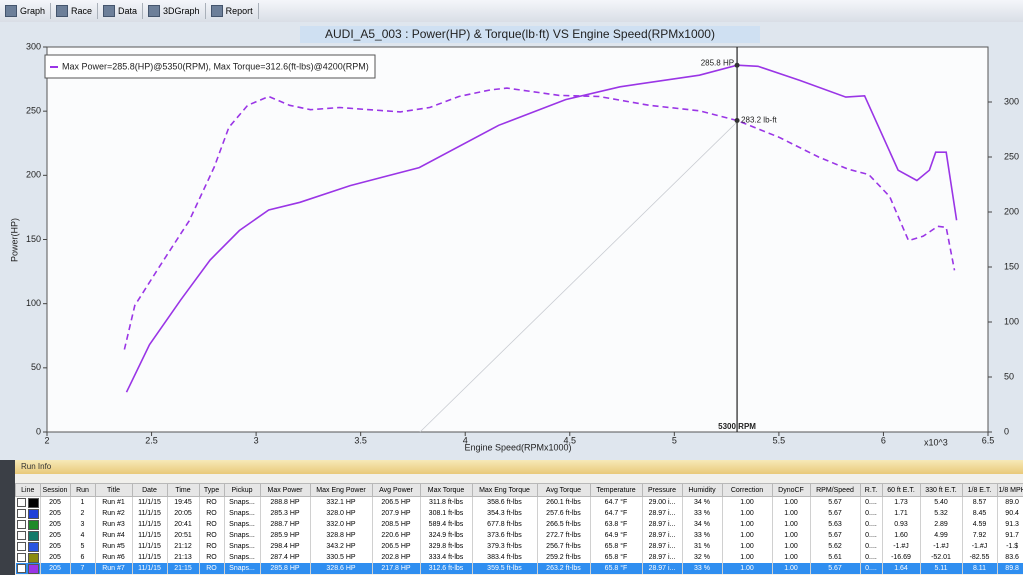 The width and height of the screenshot is (1023, 575). I want to click on cell: 287.4 HP, so click(285, 557).